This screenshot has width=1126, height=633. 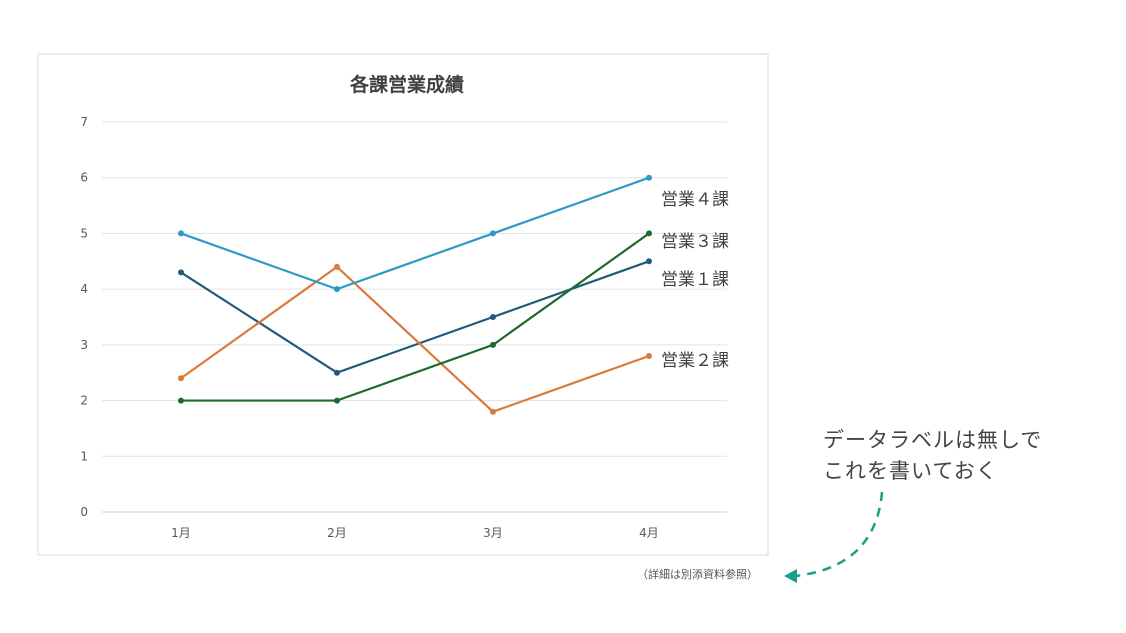 I want to click on y-tick-label: 6, so click(x=84, y=178).